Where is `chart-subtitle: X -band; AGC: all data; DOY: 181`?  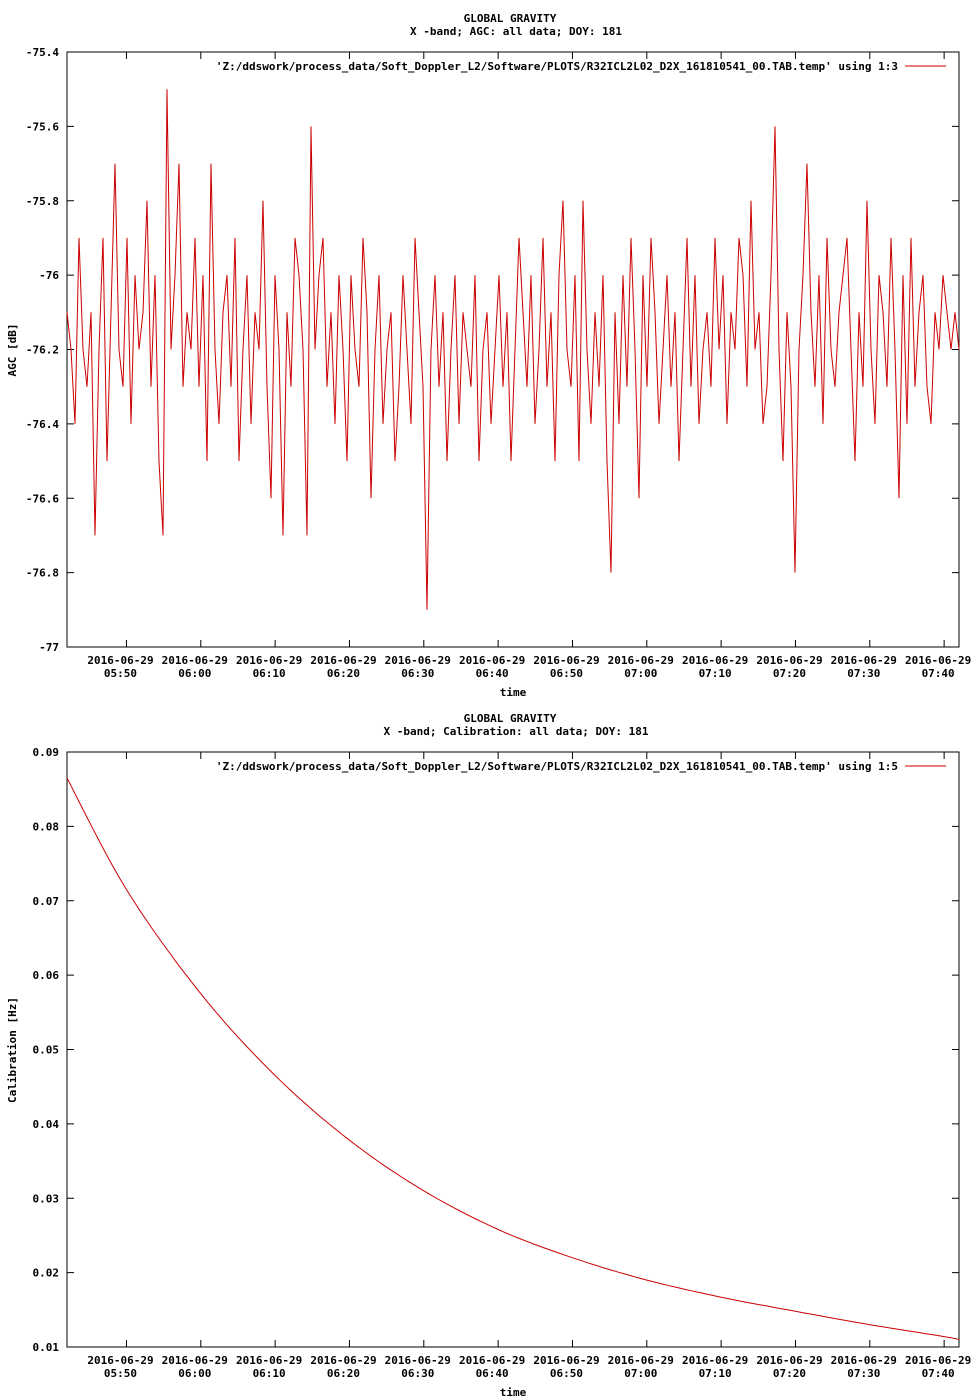
chart-subtitle: X -band; AGC: all data; DOY: 181 is located at coordinates (516, 31).